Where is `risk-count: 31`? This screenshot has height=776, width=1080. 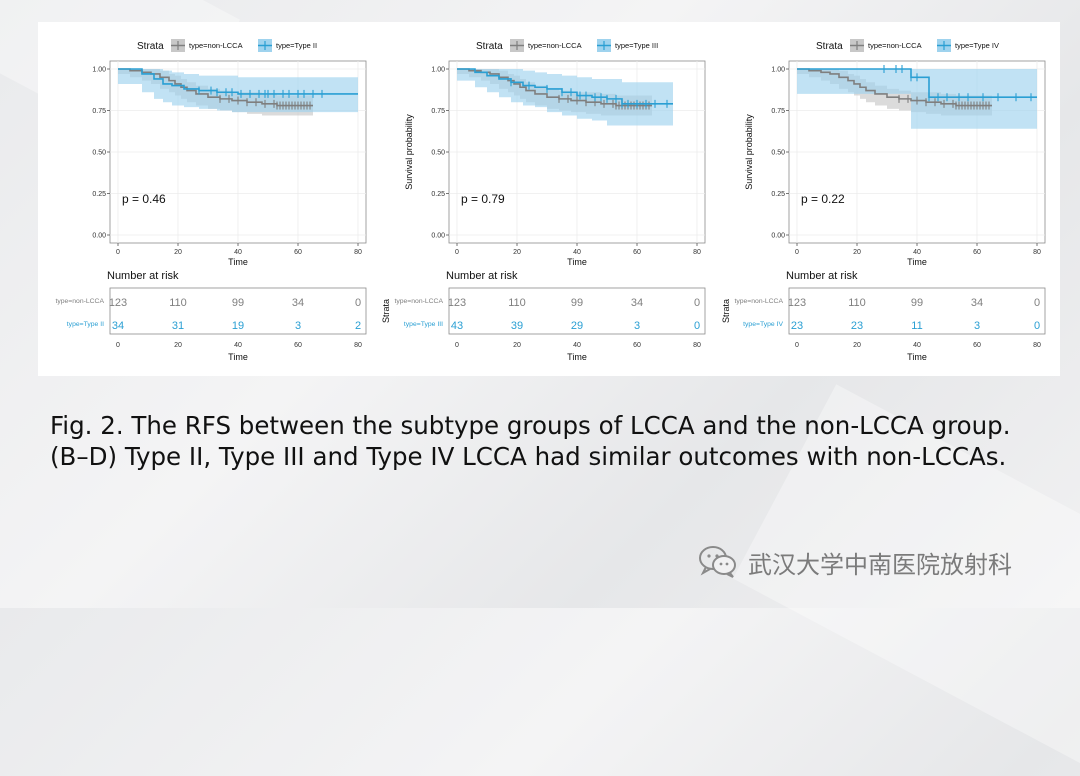
risk-count: 31 is located at coordinates (178, 326).